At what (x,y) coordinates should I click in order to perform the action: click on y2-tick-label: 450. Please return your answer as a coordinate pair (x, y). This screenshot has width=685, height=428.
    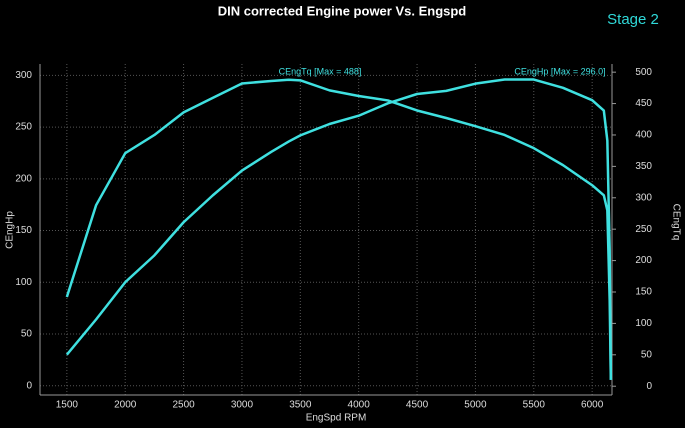
    Looking at the image, I should click on (643, 103).